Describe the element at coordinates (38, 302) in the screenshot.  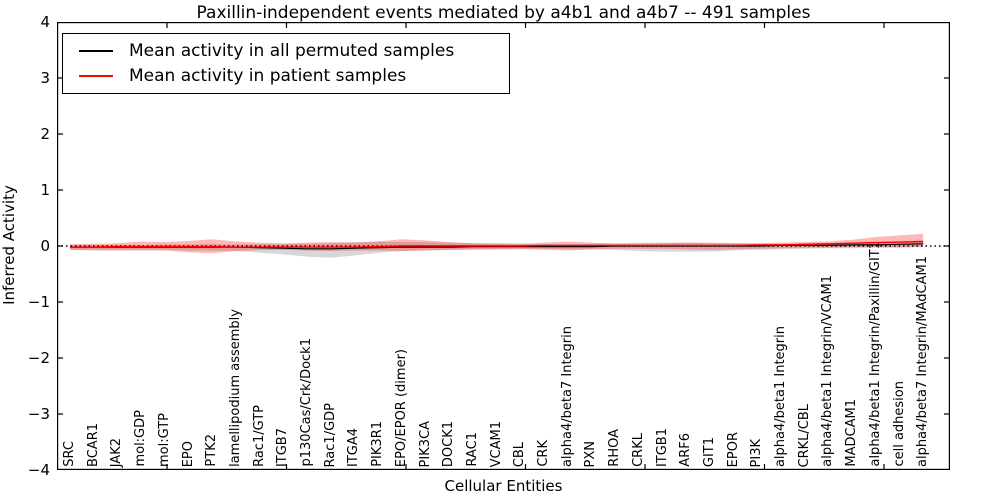
I see `y-tick-label: −1` at that location.